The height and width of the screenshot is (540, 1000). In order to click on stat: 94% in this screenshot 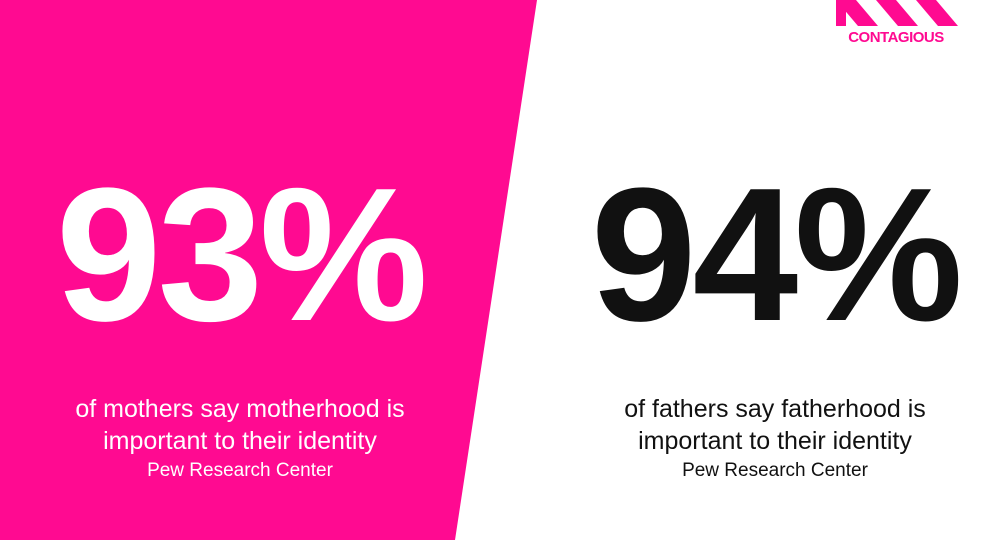, I will do `click(776, 255)`.